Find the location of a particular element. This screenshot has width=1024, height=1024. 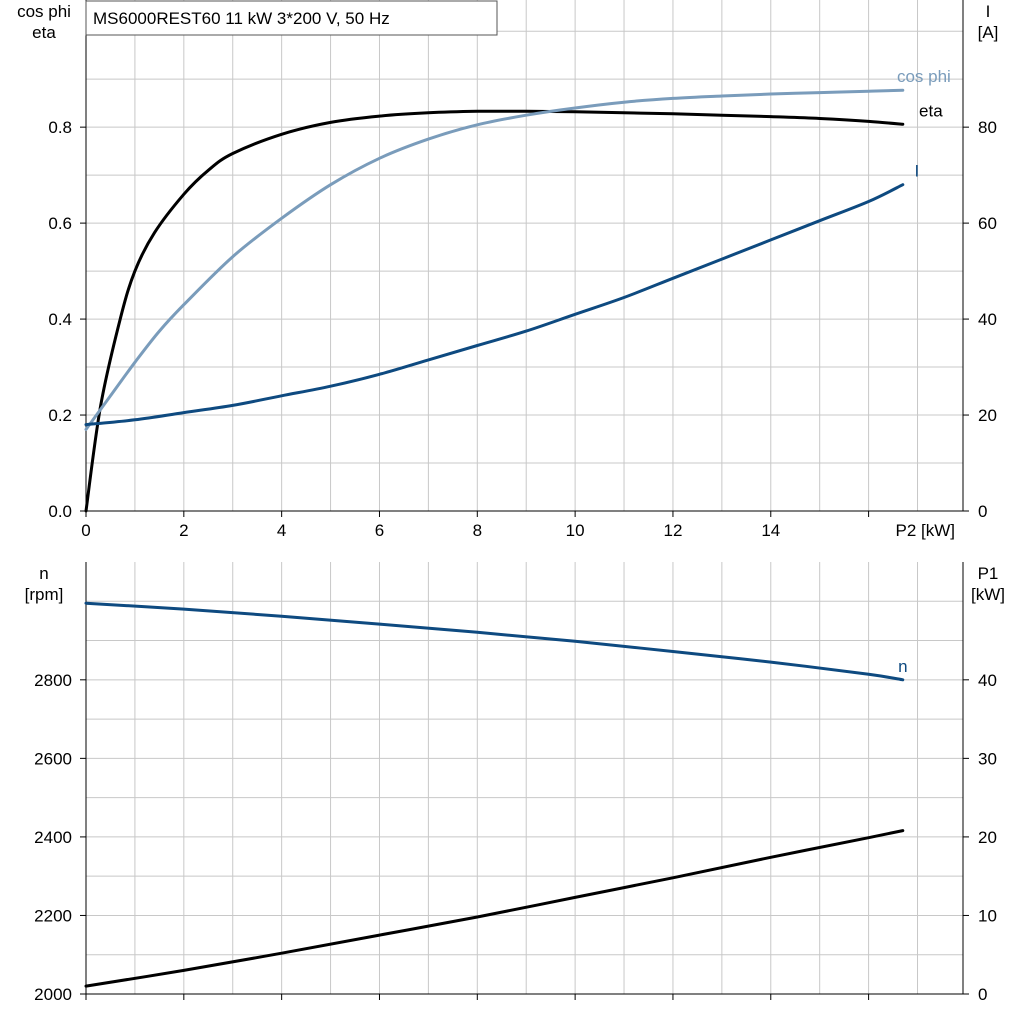

top-left-tick-label: 0.8 is located at coordinates (60, 127).